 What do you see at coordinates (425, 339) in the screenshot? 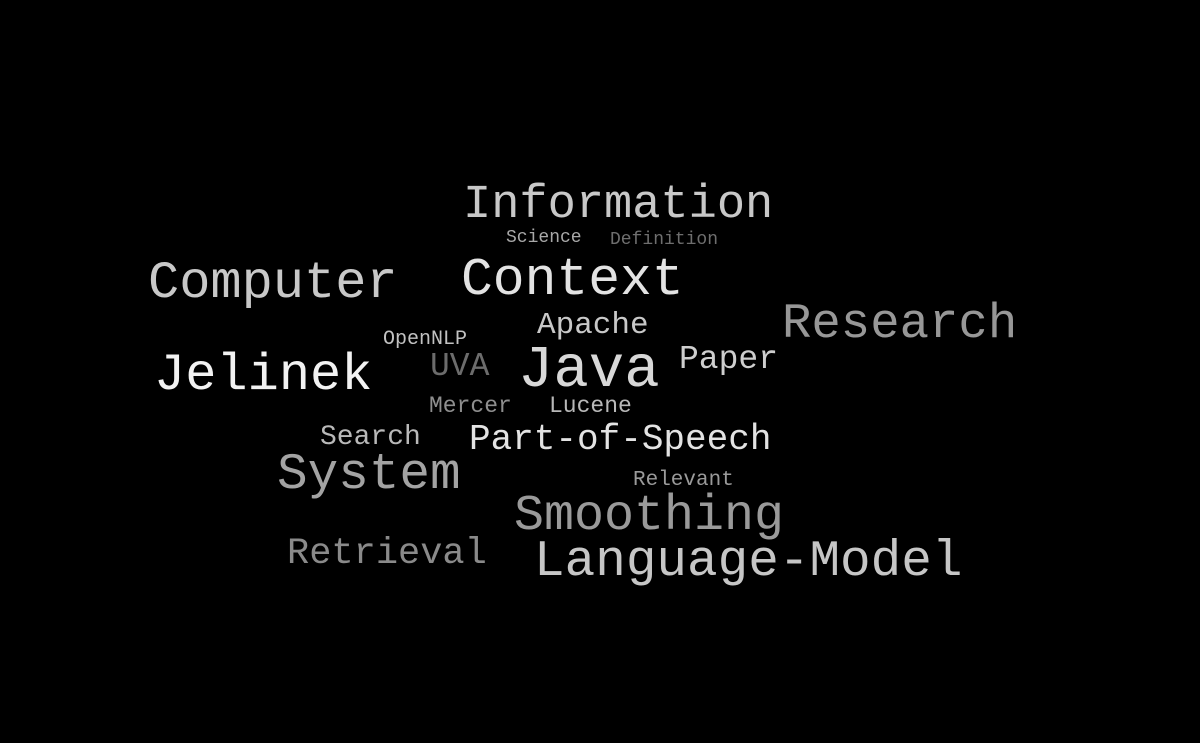
I see `word-opennlp: OpenNLP` at bounding box center [425, 339].